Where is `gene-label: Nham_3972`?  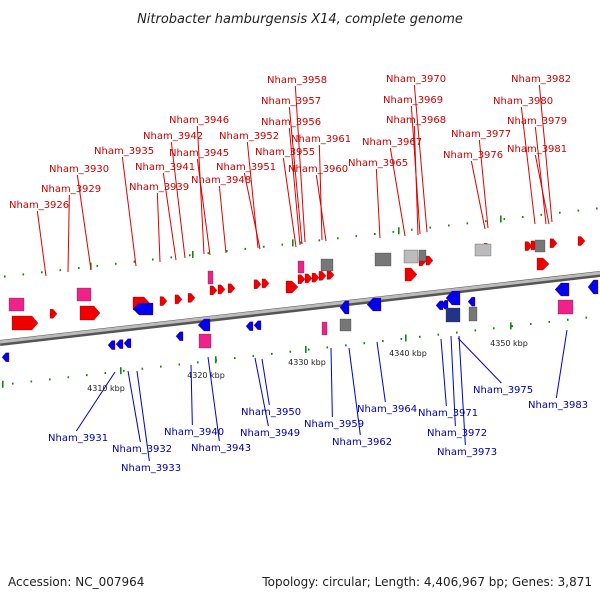
gene-label: Nham_3972 is located at coordinates (457, 433).